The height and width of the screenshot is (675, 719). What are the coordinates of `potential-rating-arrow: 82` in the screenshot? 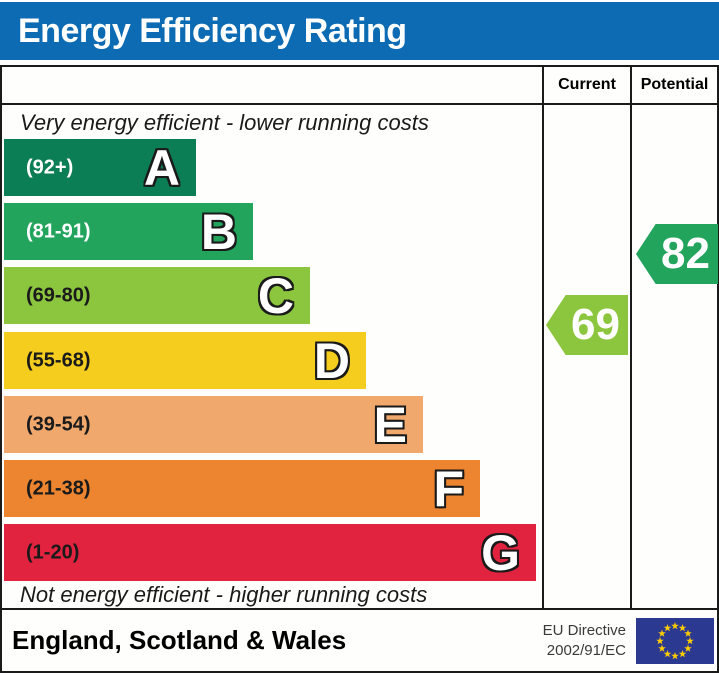 It's located at (677, 254).